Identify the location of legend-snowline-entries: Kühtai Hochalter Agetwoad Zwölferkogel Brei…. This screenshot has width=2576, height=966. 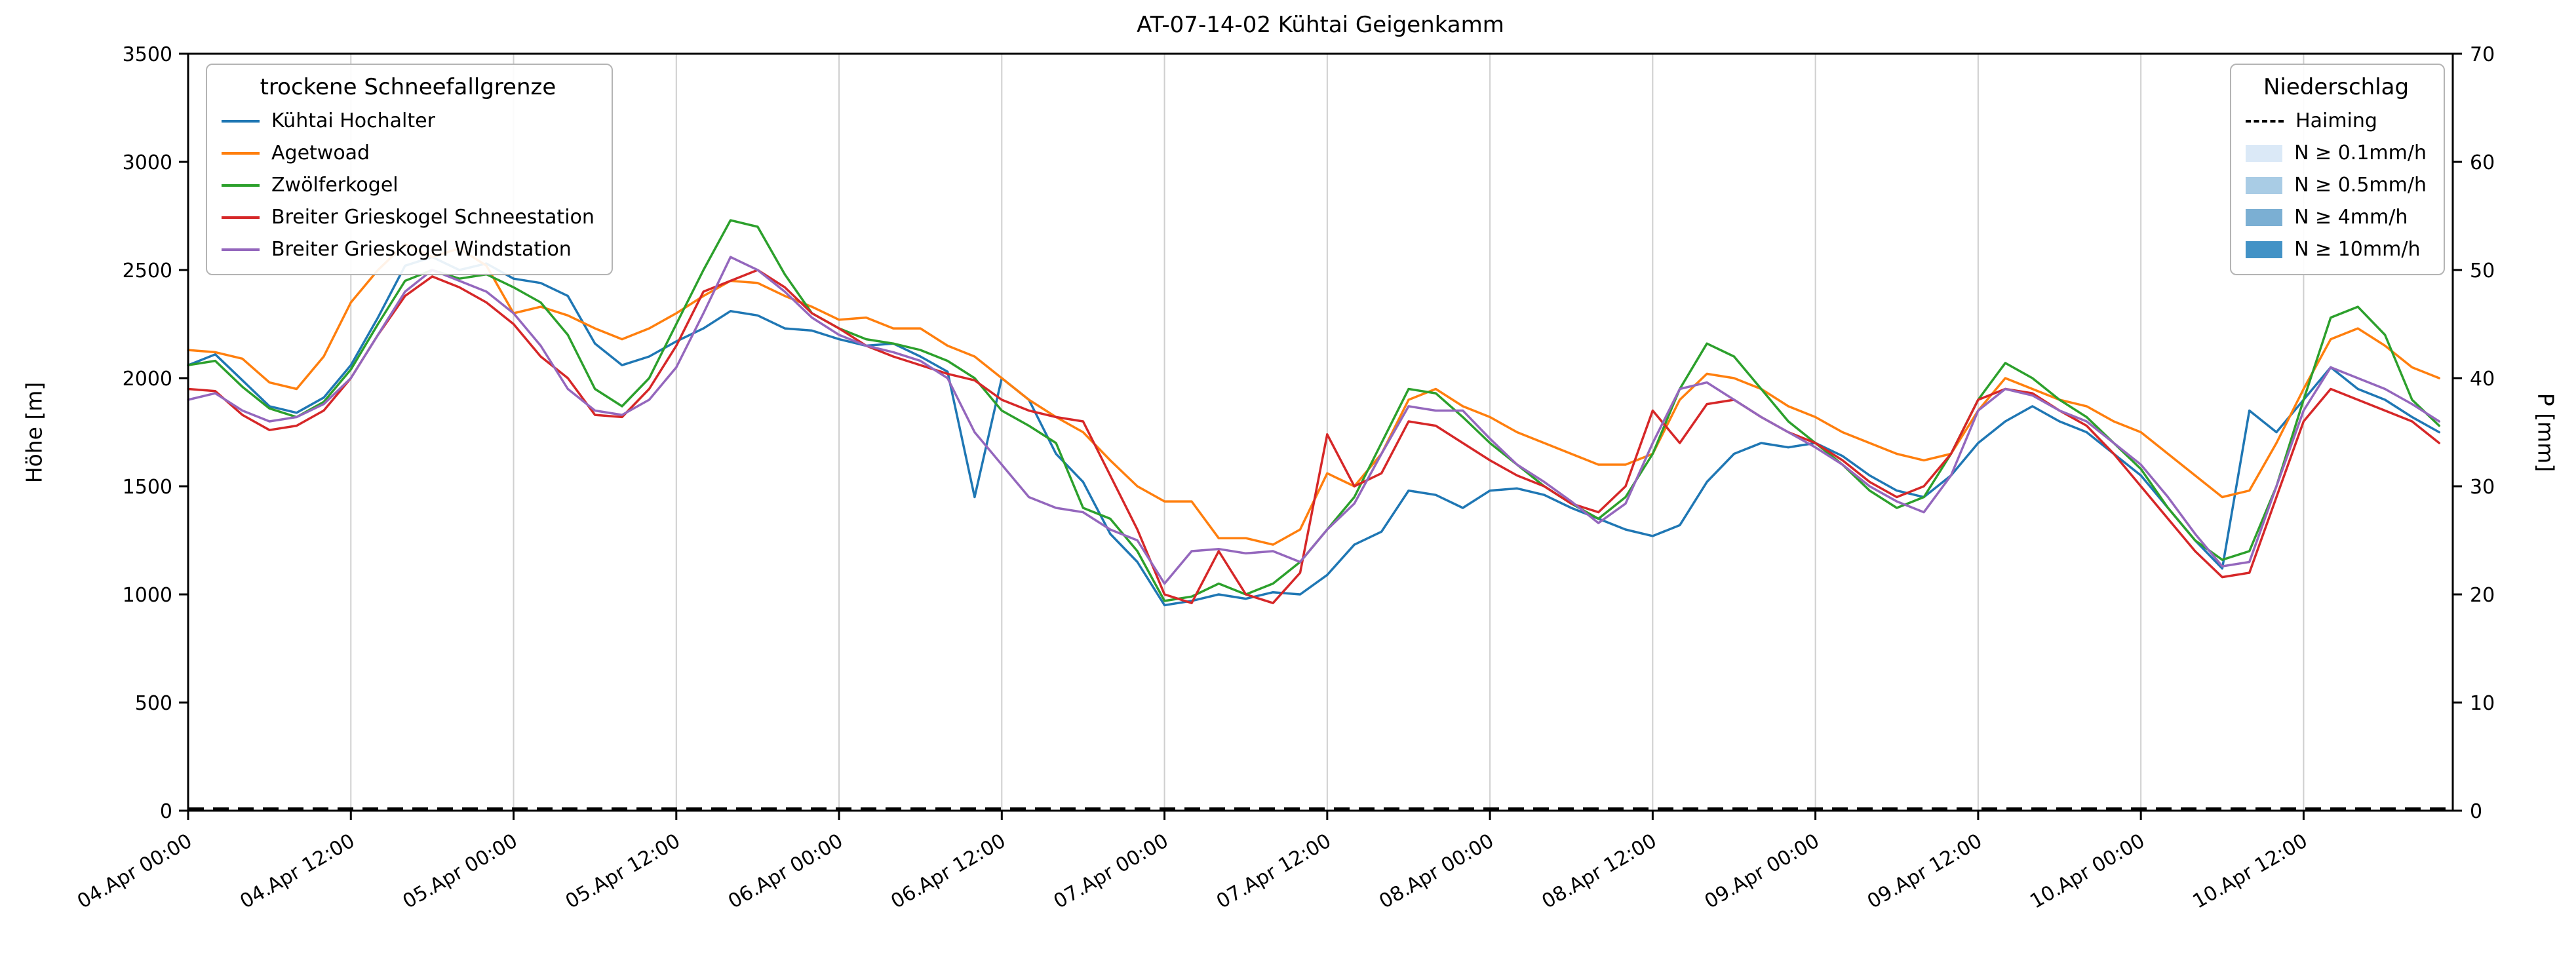
(408, 185).